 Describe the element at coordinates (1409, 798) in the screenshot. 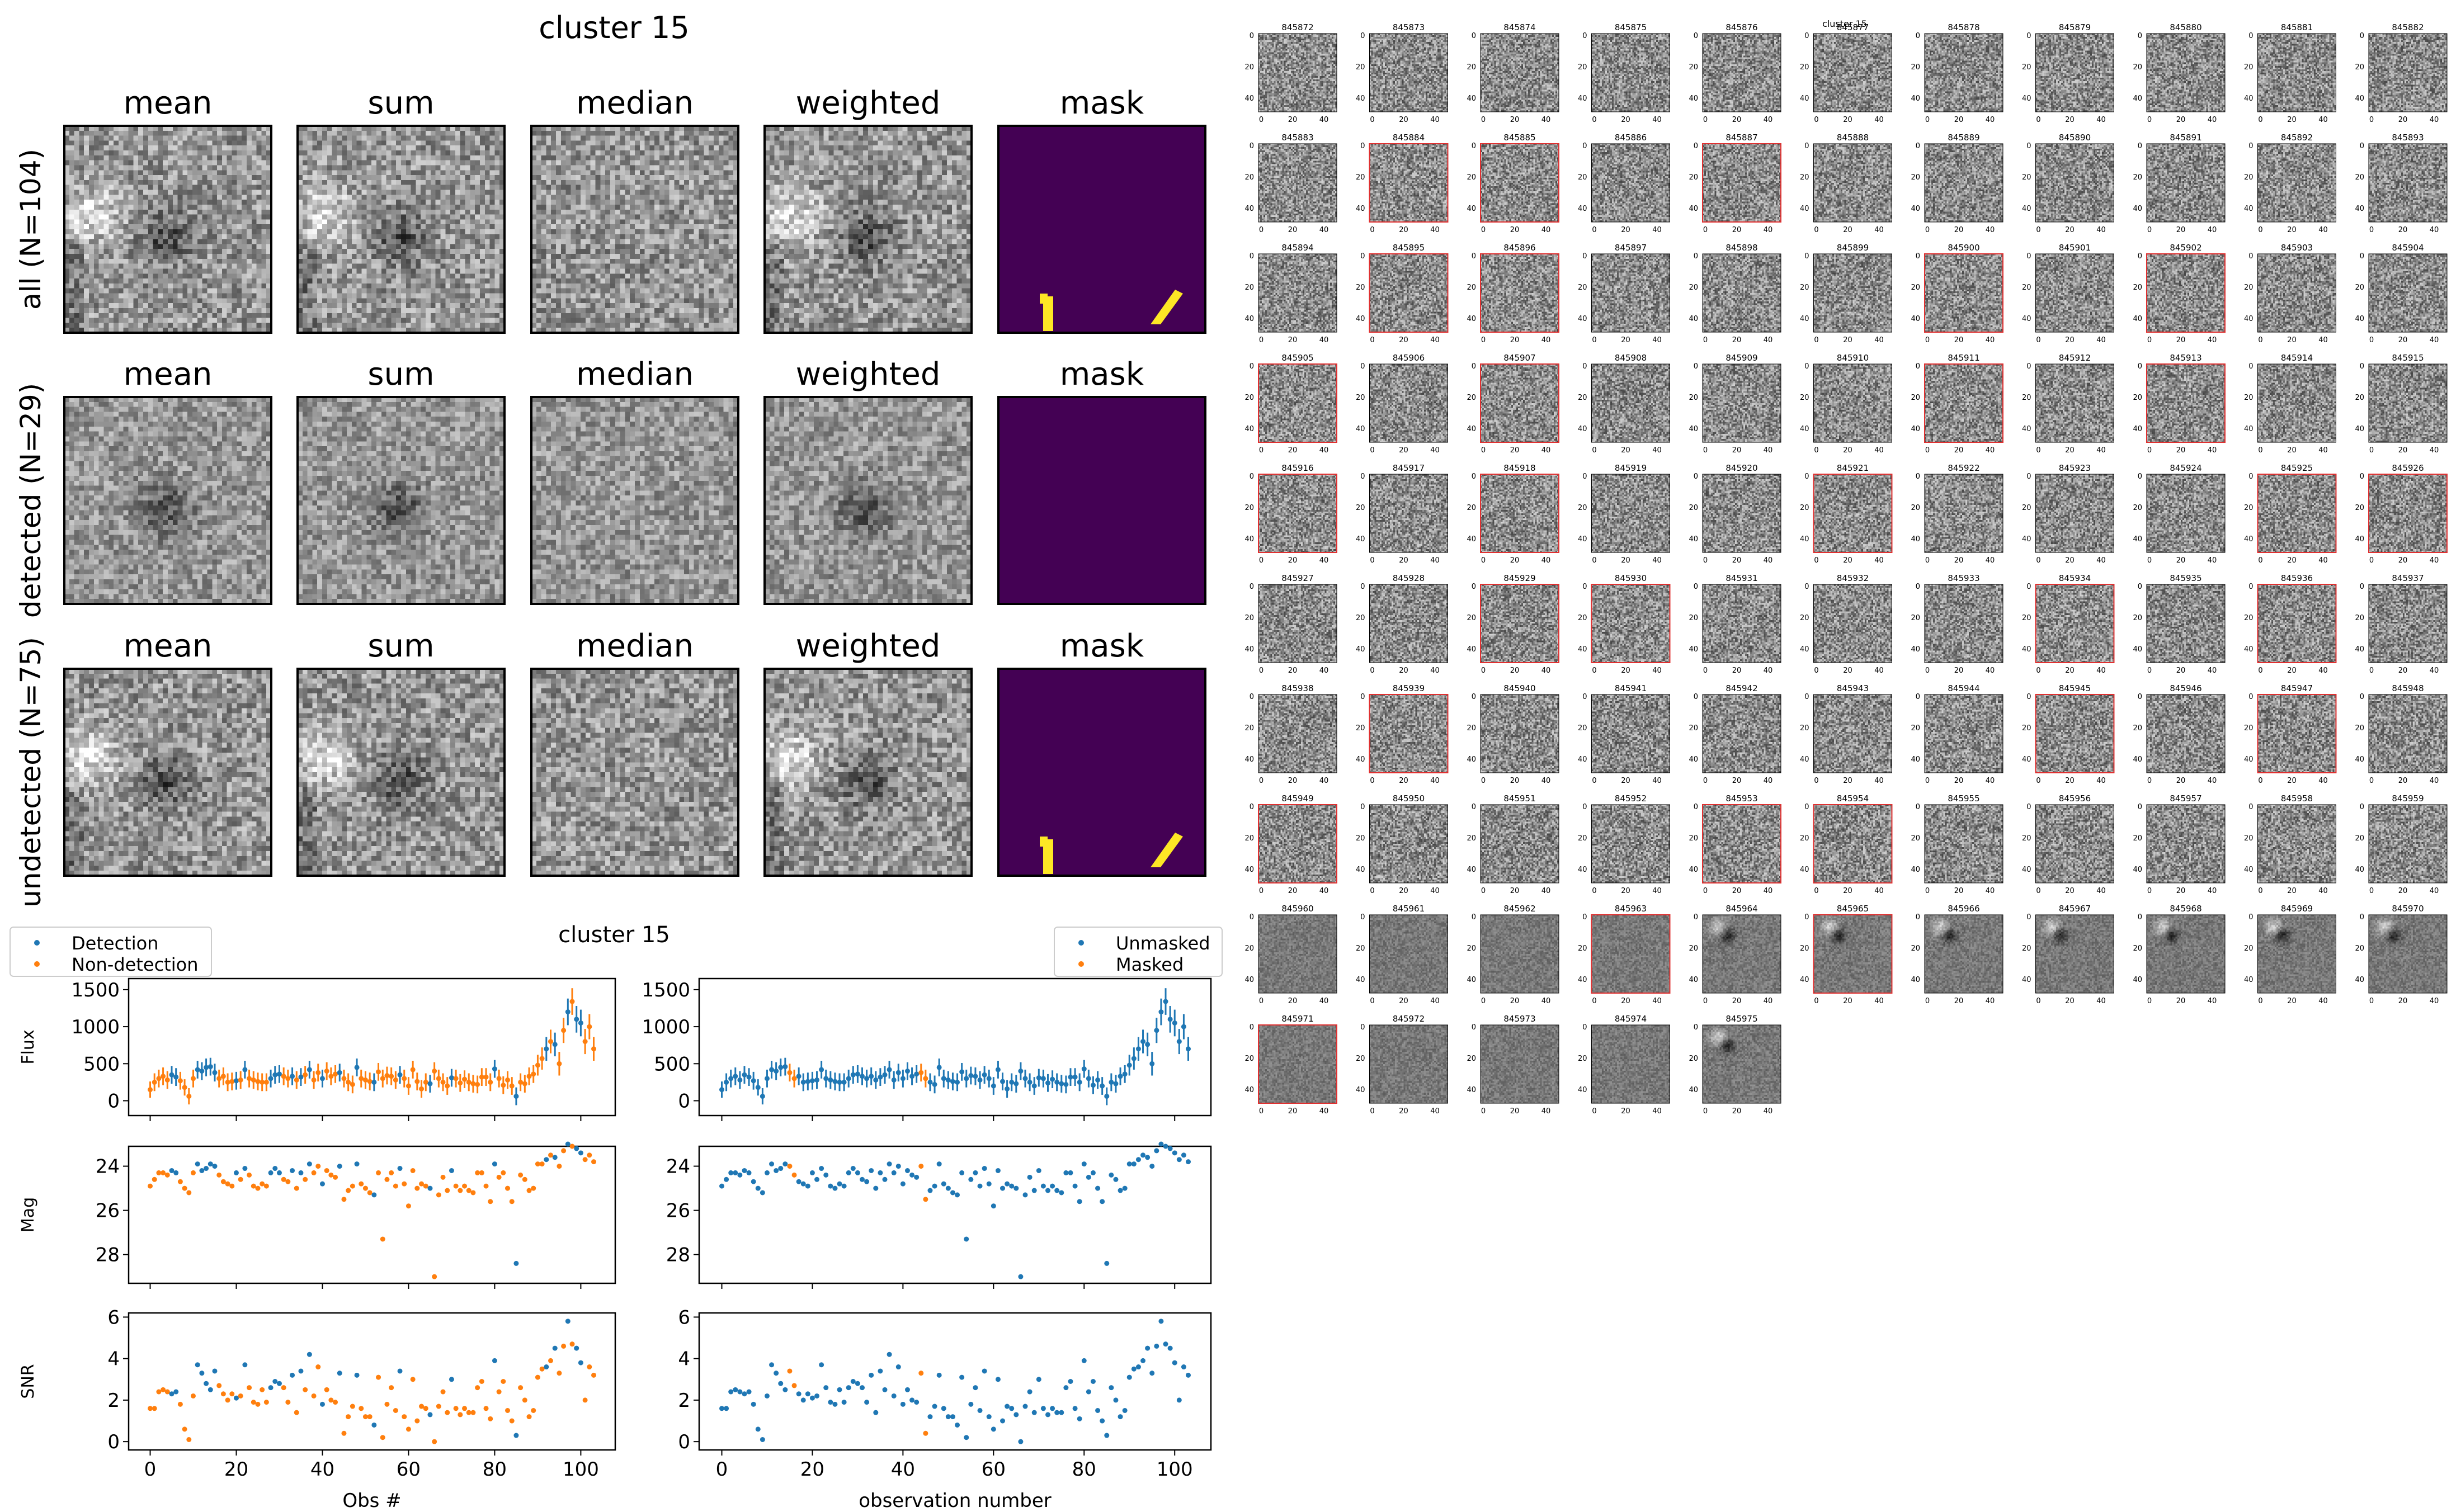

I see `cutout-id: 845950` at that location.